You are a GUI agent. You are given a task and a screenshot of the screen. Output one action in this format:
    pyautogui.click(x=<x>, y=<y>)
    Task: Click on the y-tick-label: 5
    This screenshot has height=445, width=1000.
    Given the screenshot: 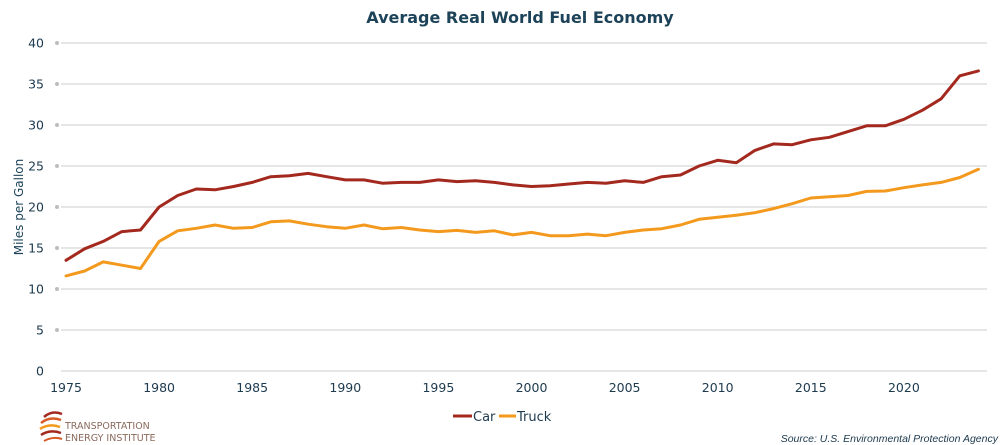 What is the action you would take?
    pyautogui.click(x=40, y=330)
    